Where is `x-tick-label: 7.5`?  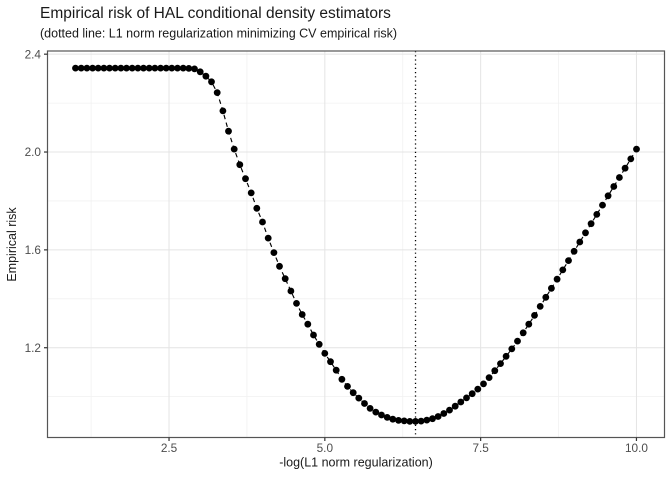
x-tick-label: 7.5 is located at coordinates (480, 448).